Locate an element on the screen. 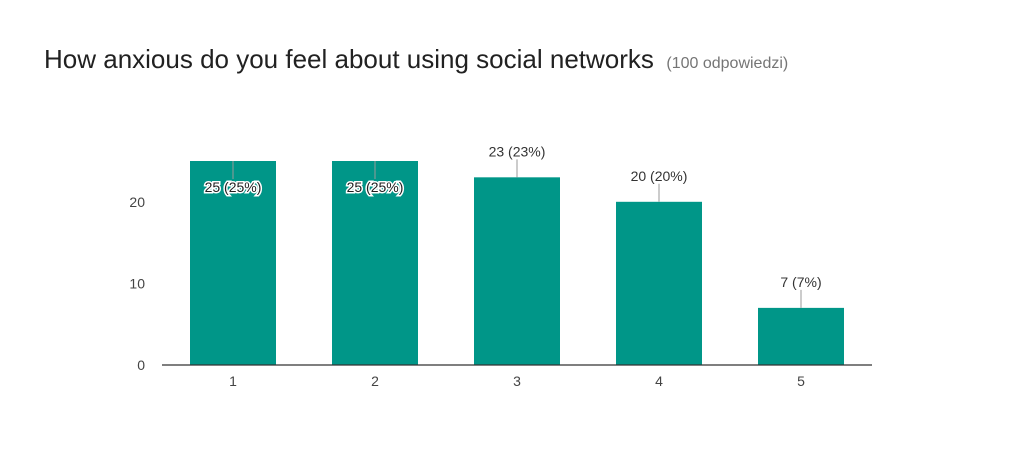 This screenshot has height=458, width=1015. data-label: 7 (7%) is located at coordinates (800, 282).